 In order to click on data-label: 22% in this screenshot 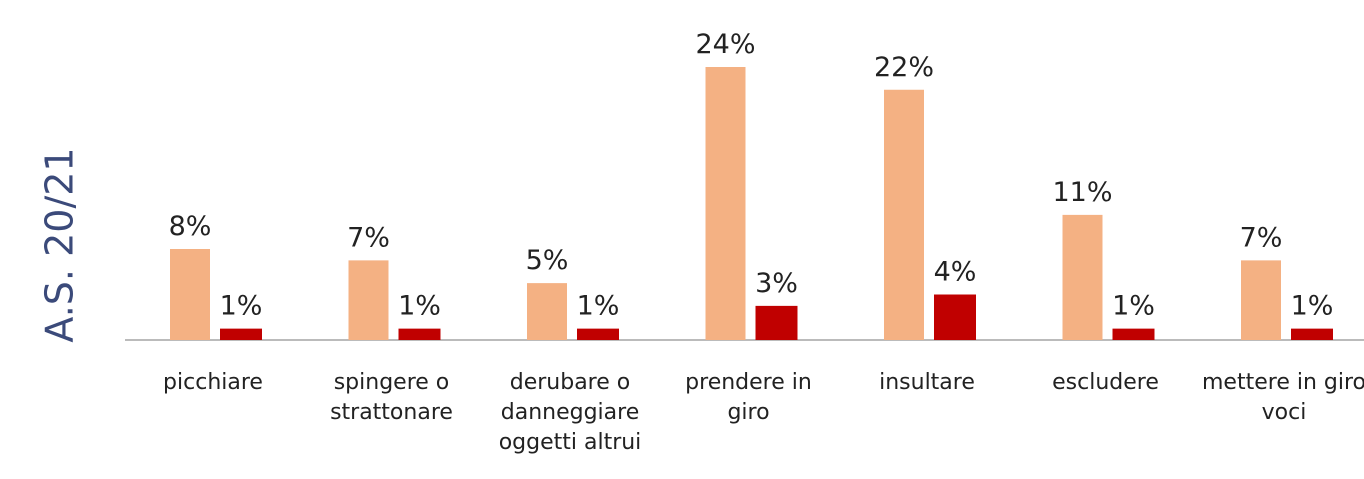, I will do `click(904, 67)`.